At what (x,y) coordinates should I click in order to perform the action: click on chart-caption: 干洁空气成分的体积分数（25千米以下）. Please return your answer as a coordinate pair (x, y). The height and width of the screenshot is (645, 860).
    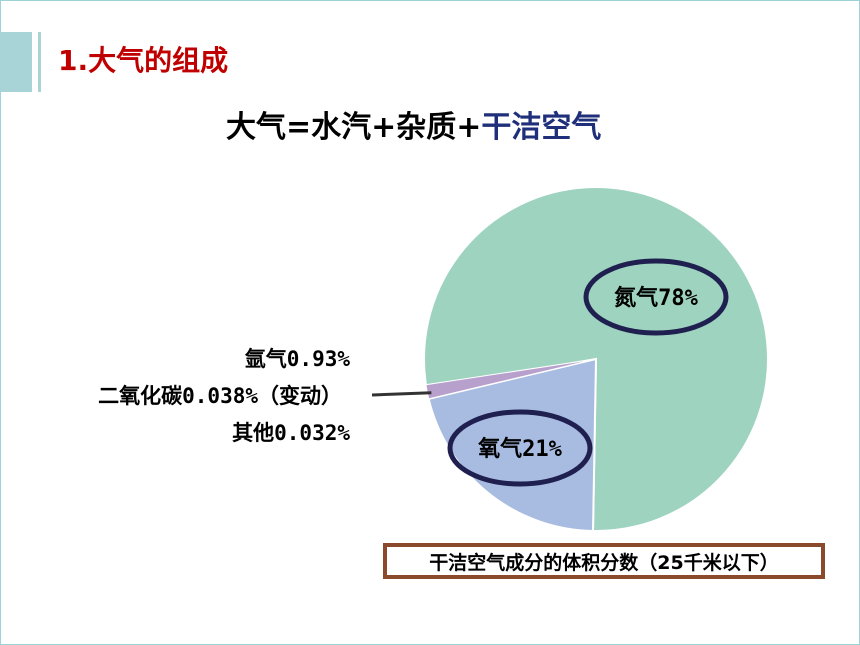
    Looking at the image, I should click on (604, 561).